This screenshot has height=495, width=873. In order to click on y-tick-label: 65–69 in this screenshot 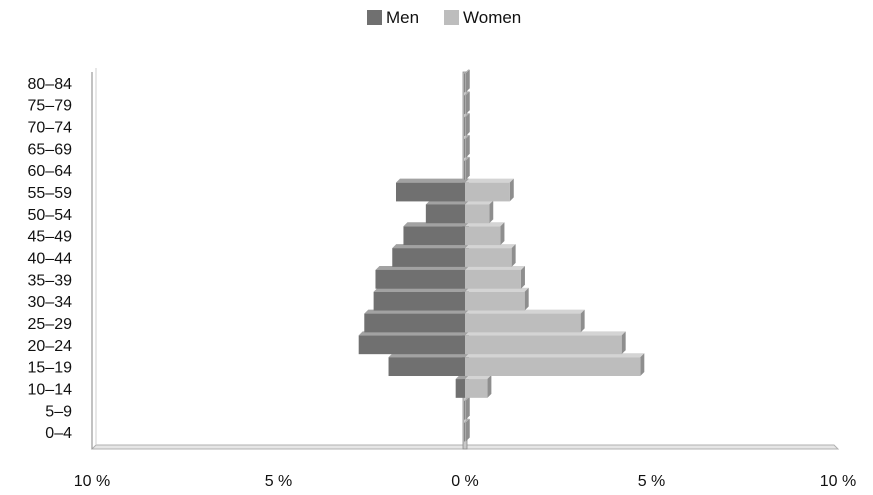, I will do `click(50, 149)`.